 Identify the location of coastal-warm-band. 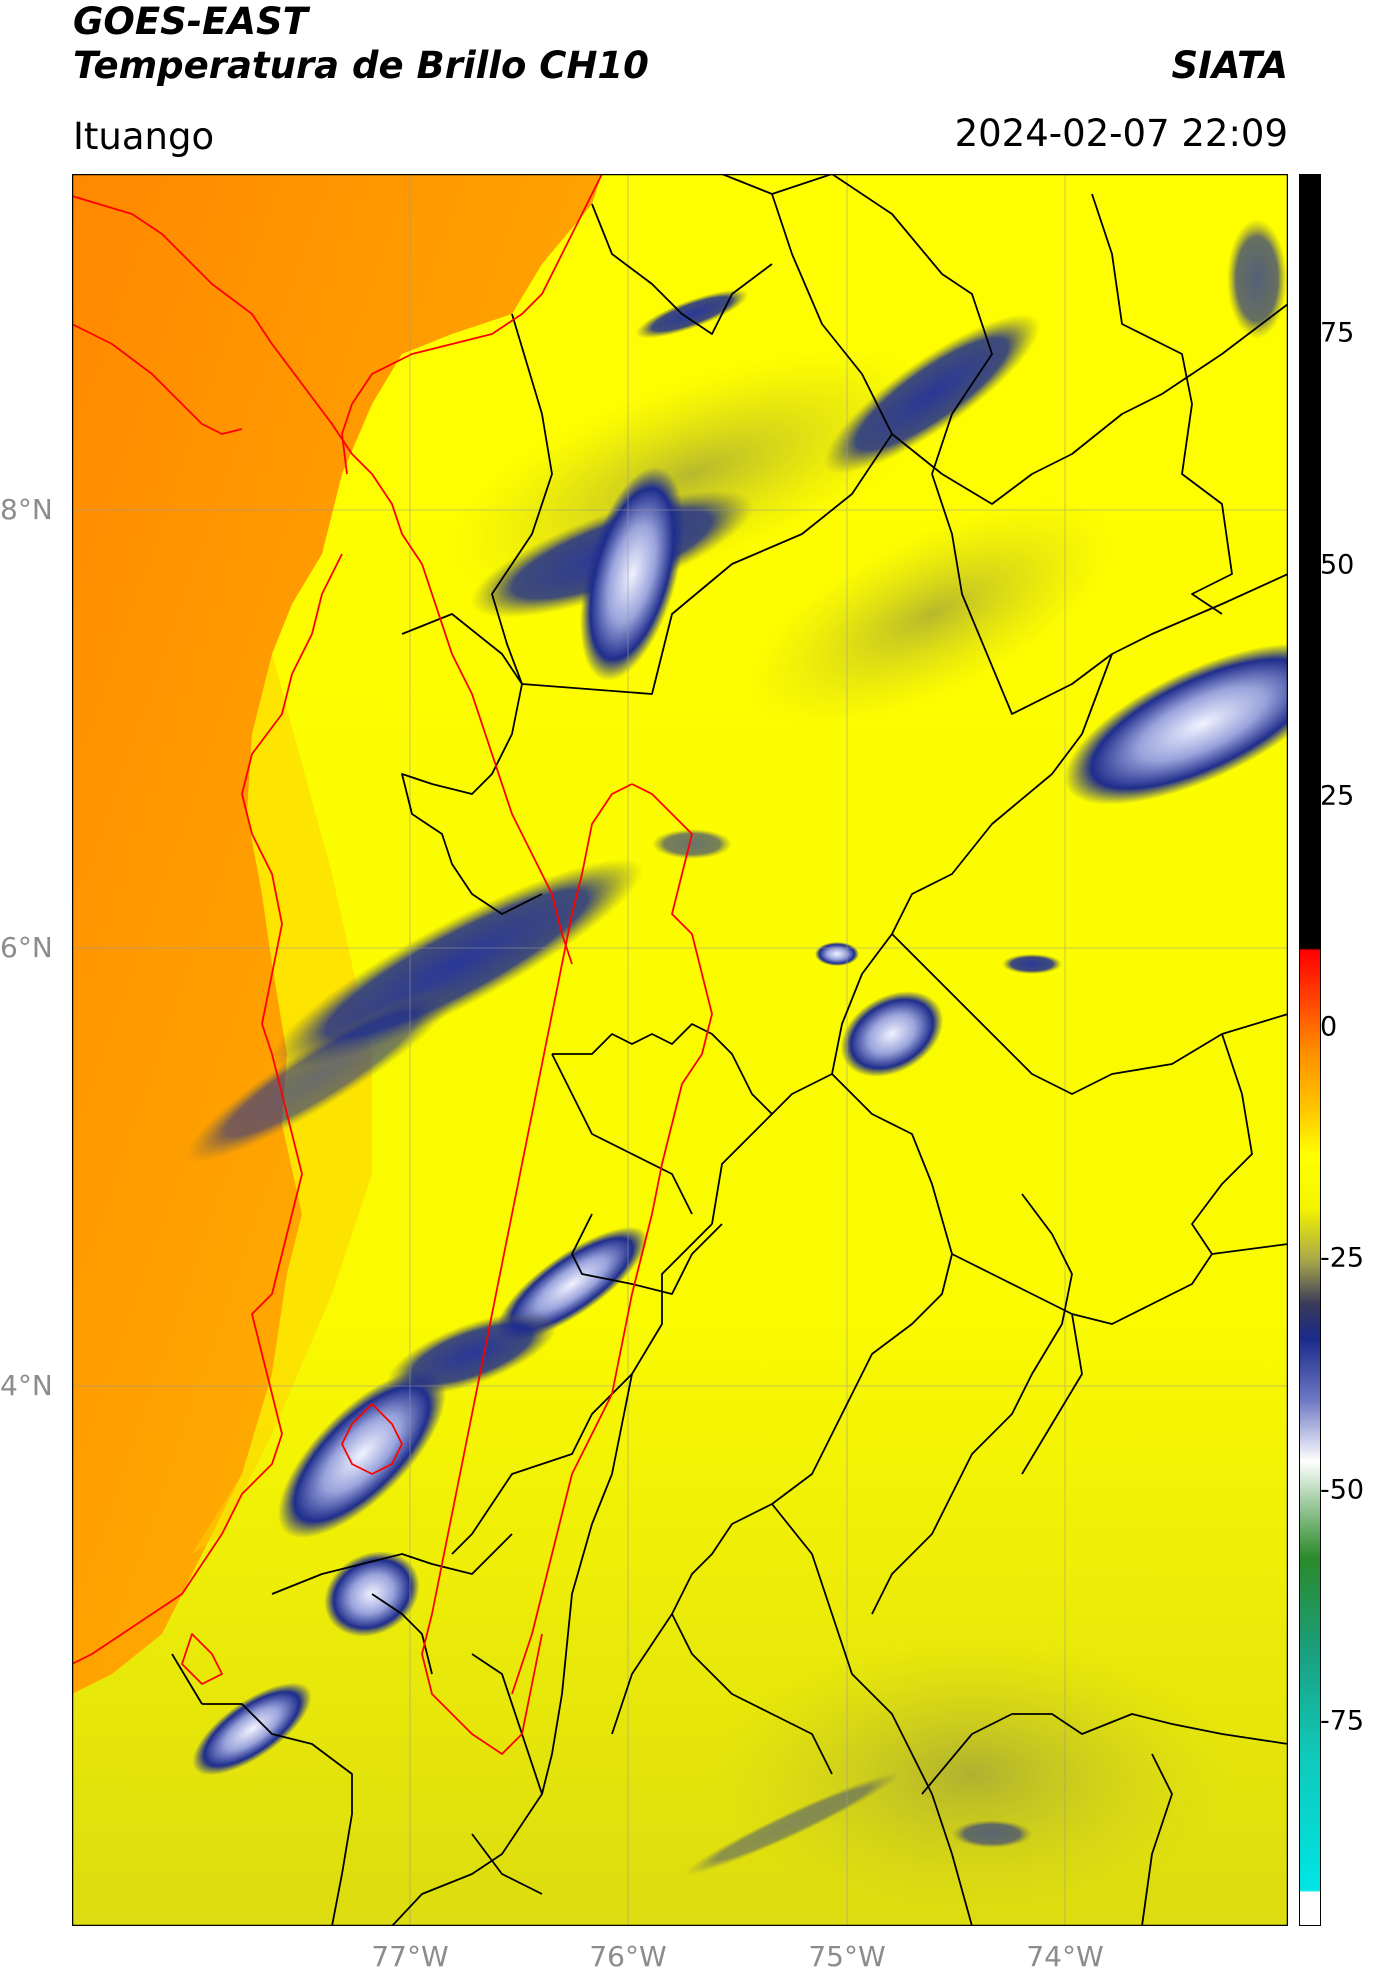
(282, 1104).